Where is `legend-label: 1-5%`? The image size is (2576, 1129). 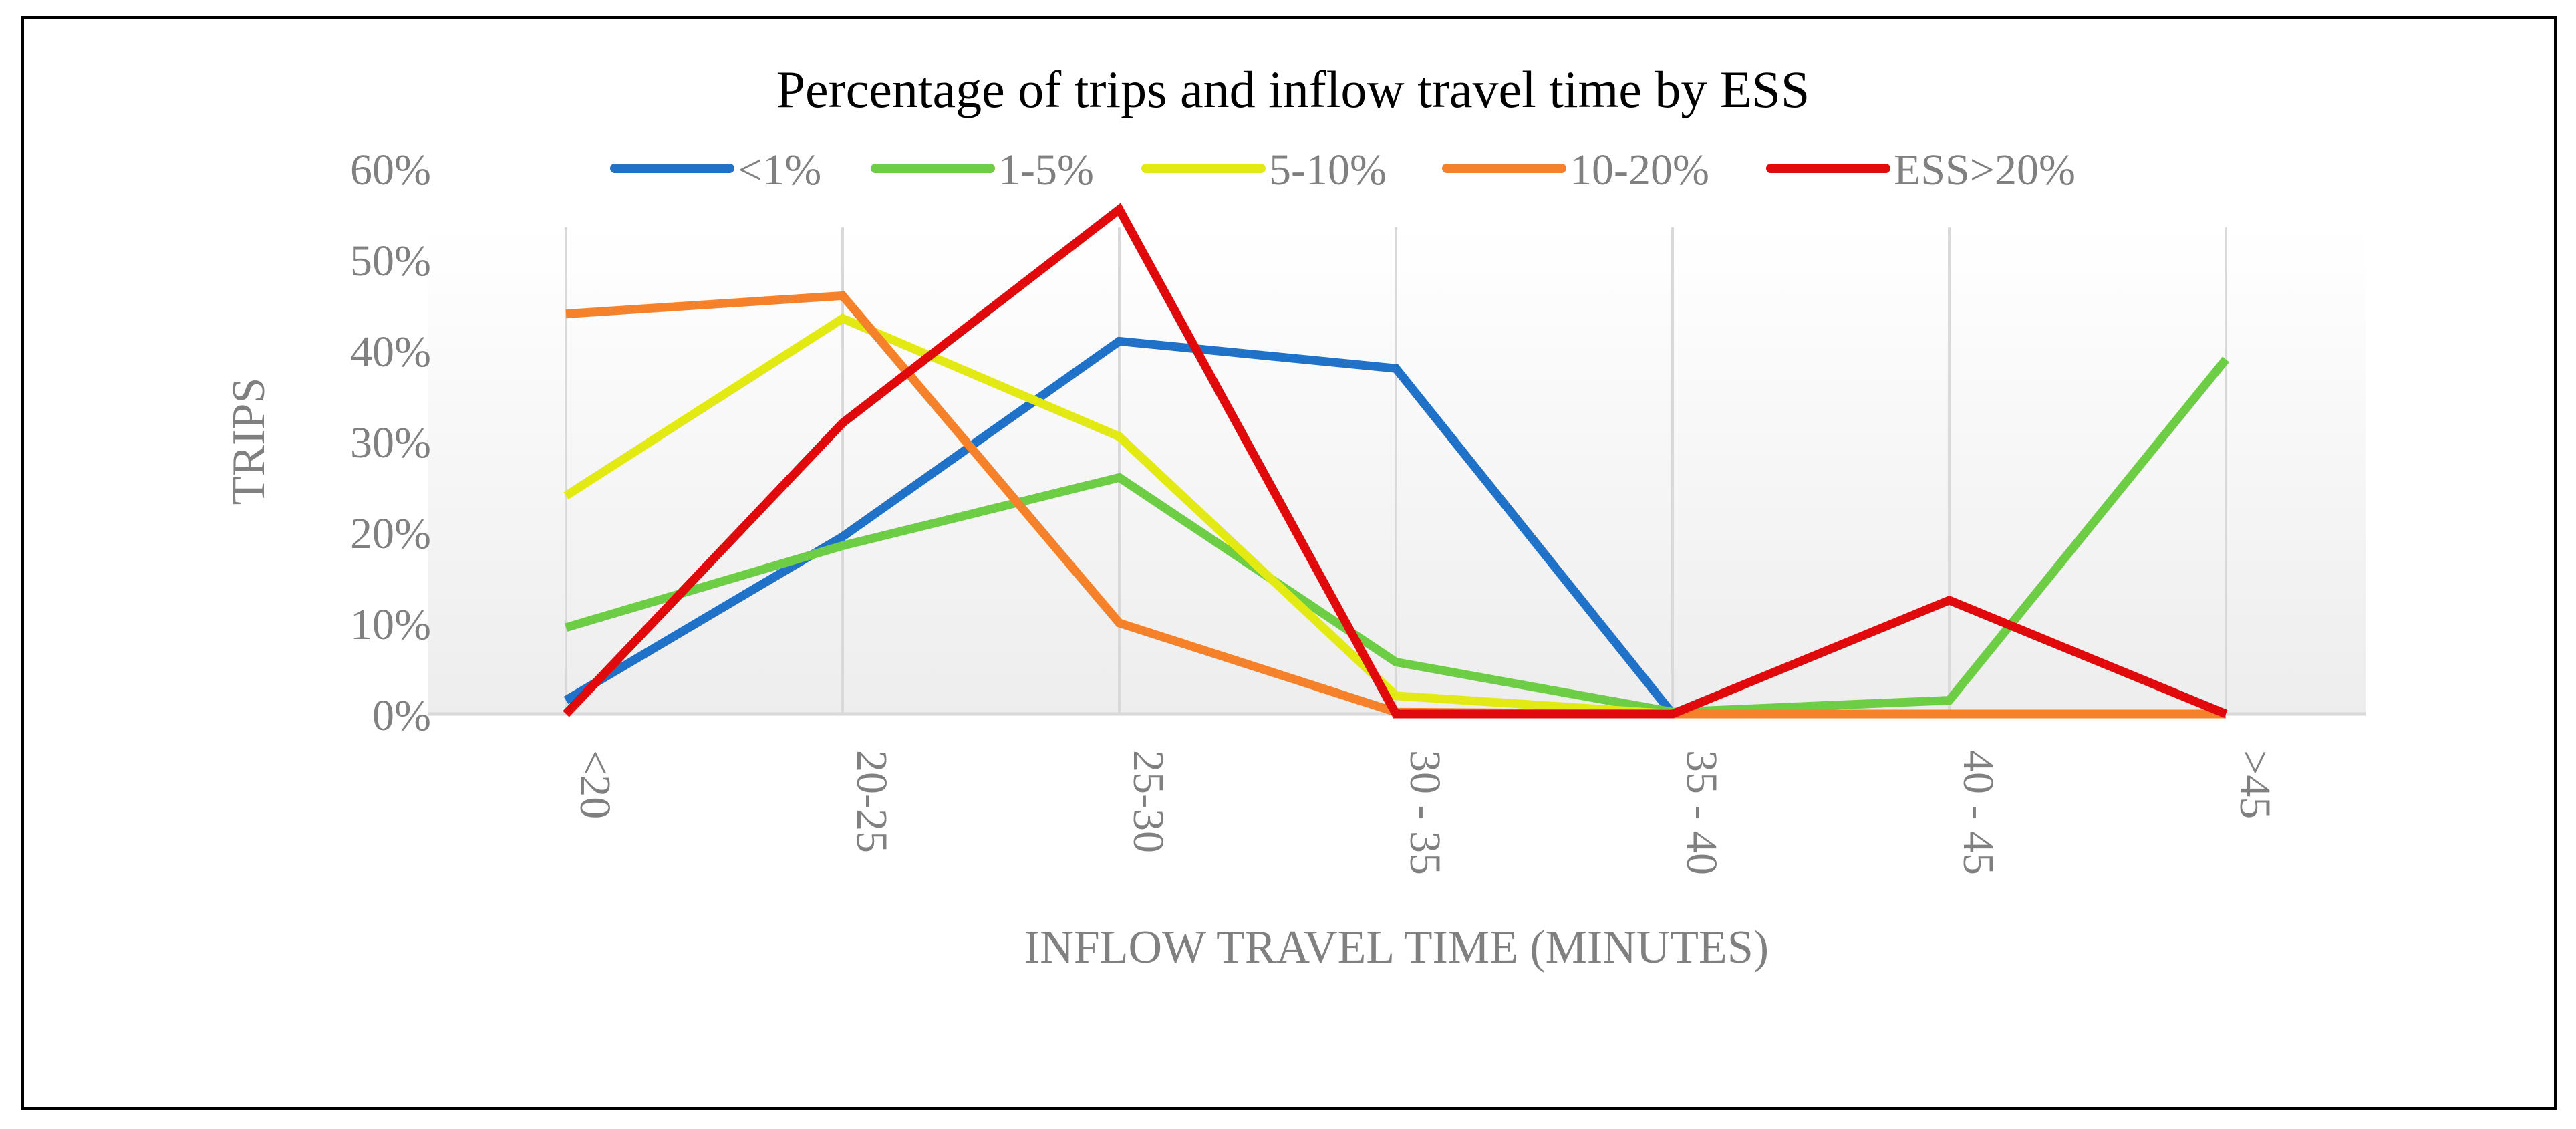
legend-label: 1-5% is located at coordinates (1046, 170).